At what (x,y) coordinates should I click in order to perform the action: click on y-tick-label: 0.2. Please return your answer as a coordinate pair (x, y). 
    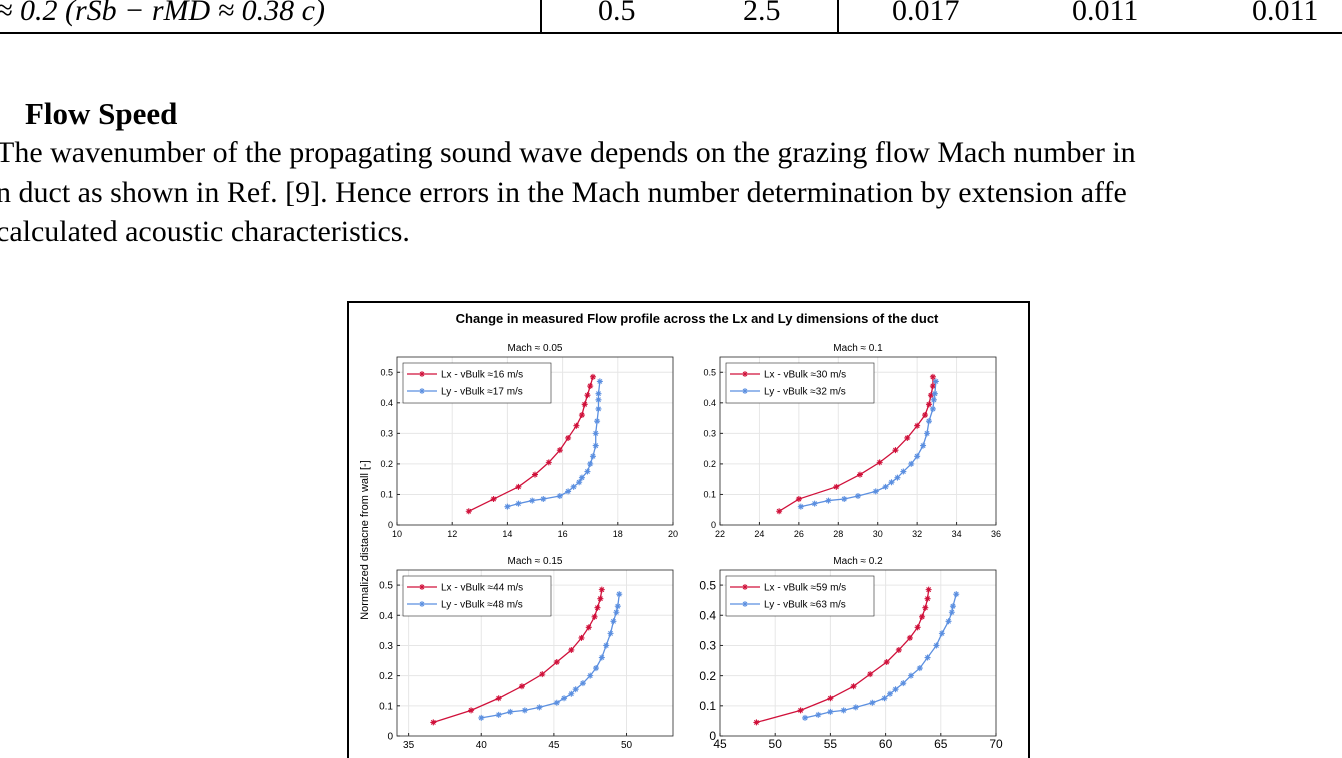
    Looking at the image, I should click on (386, 464).